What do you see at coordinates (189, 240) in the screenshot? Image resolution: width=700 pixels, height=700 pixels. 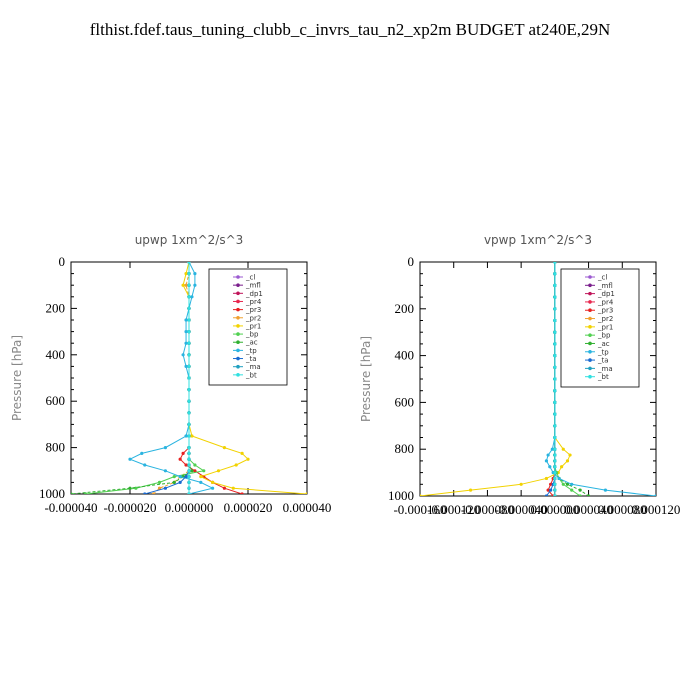 I see `panel-title: upwp 1xm^2/s^3` at bounding box center [189, 240].